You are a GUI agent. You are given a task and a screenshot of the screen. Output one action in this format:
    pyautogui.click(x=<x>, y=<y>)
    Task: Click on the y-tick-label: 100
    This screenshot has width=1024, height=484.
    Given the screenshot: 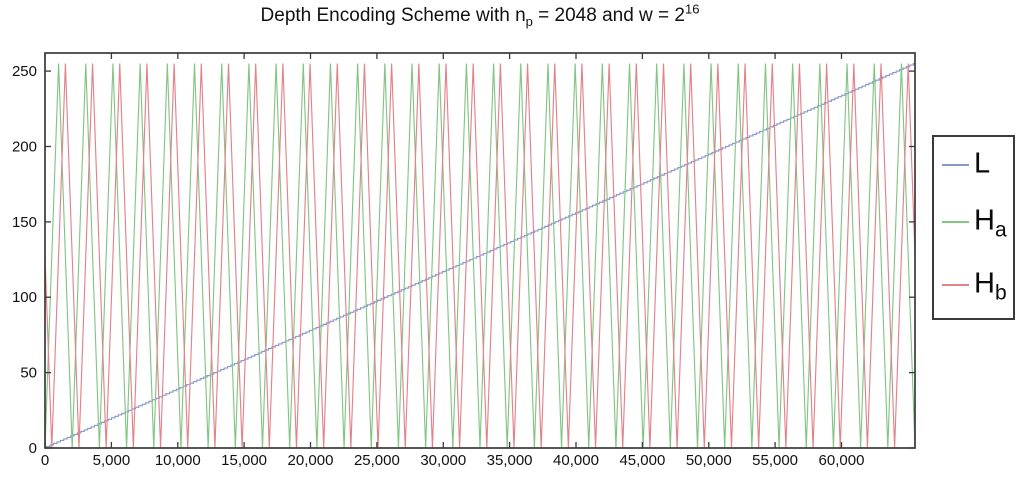 What is the action you would take?
    pyautogui.click(x=24, y=297)
    